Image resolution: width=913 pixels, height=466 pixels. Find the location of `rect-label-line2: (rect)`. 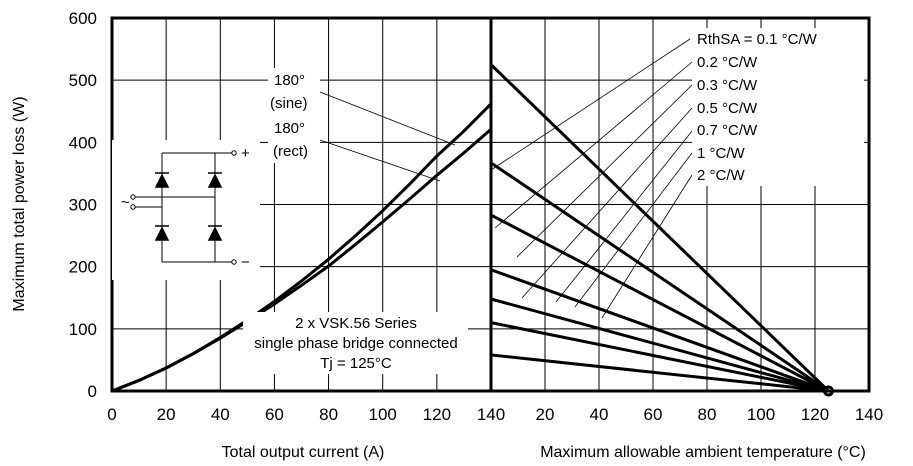

rect-label-line2: (rect) is located at coordinates (290, 151).